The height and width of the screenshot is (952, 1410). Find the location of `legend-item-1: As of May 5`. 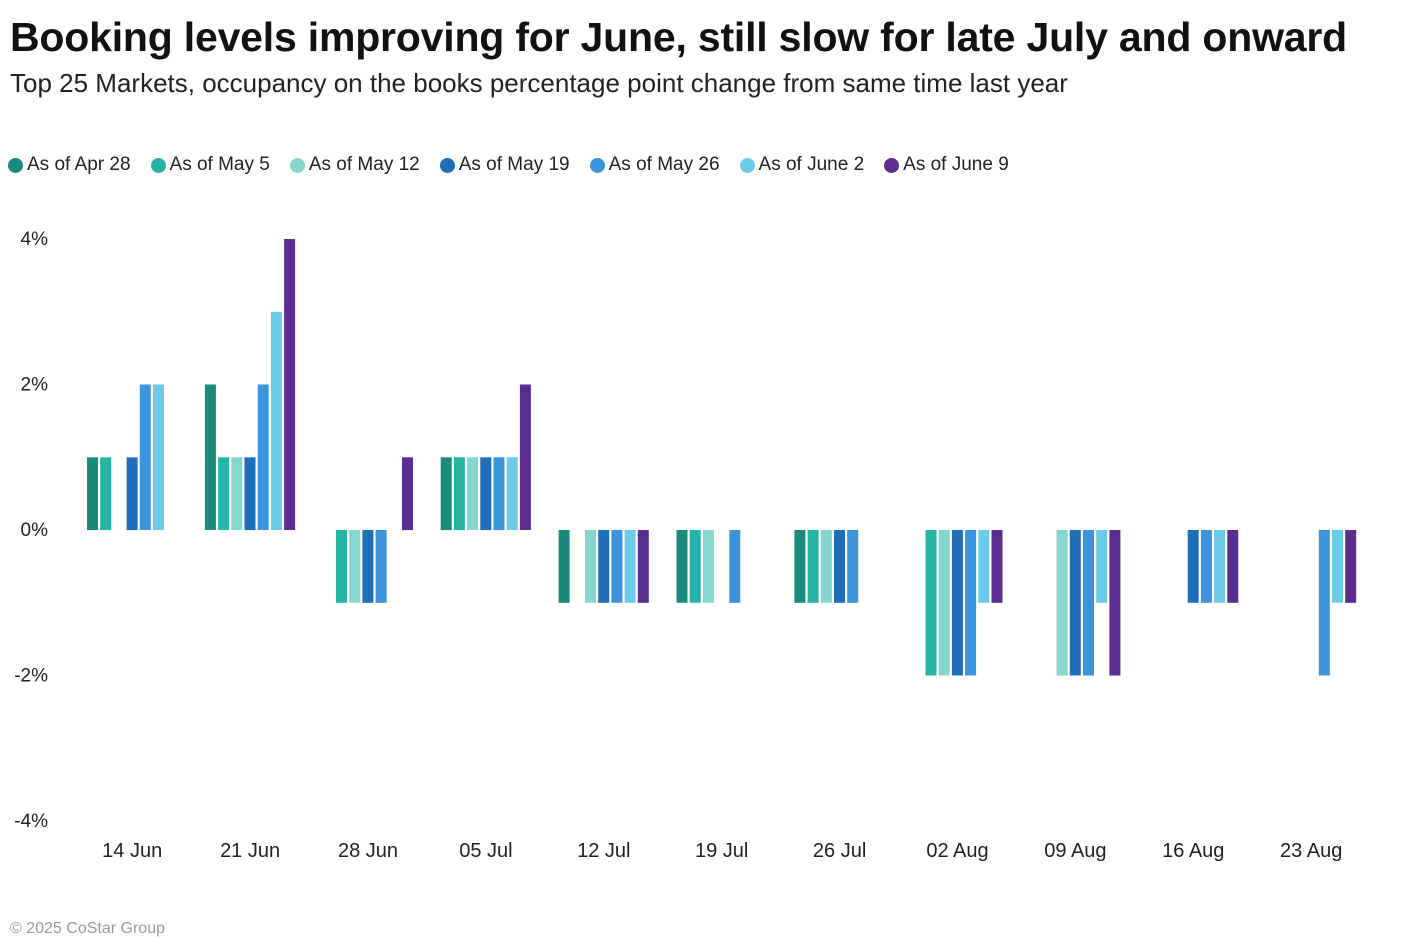

legend-item-1: As of May 5 is located at coordinates (210, 165).